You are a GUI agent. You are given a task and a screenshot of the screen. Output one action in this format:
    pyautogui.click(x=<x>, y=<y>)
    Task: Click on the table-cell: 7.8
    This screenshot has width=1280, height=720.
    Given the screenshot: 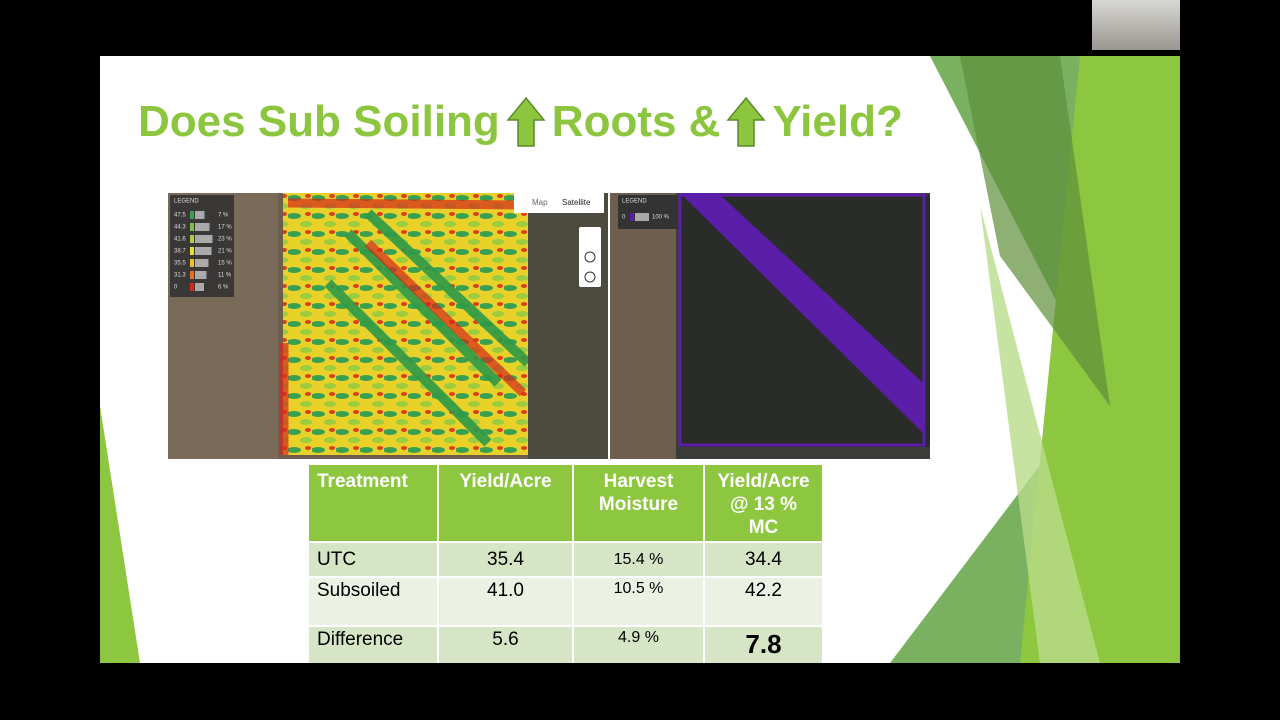 What is the action you would take?
    pyautogui.click(x=763, y=644)
    